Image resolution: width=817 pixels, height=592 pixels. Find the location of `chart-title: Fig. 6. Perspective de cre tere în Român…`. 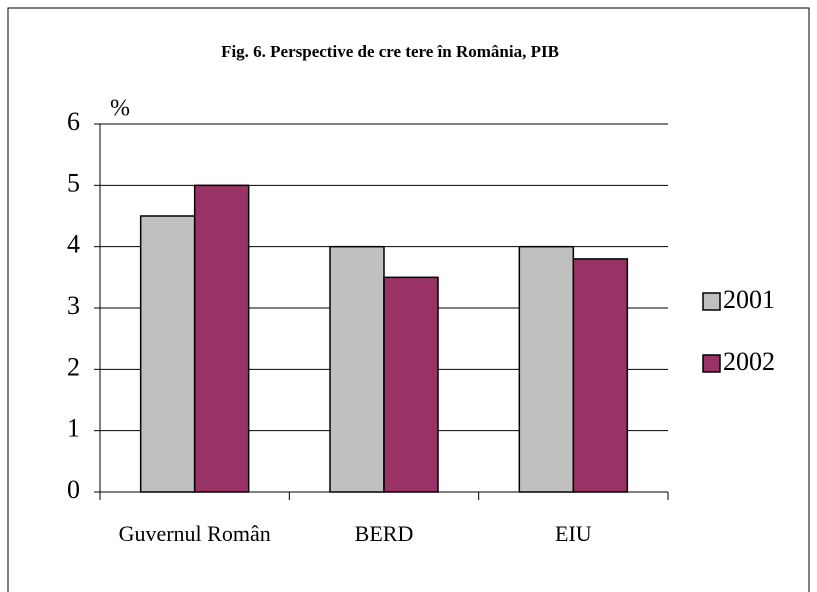

chart-title: Fig. 6. Perspective de cre tere în Român… is located at coordinates (390, 51).